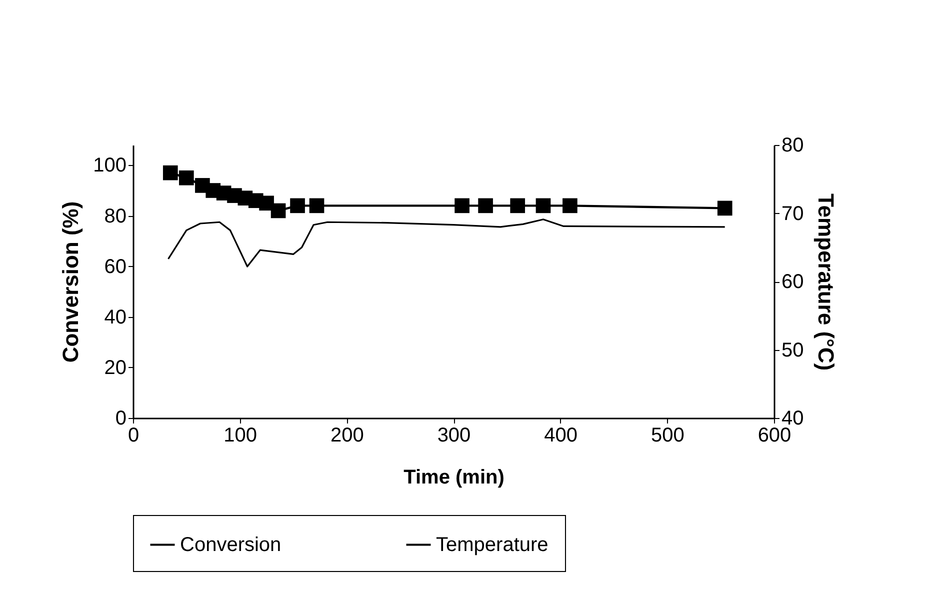 The height and width of the screenshot is (615, 950). What do you see at coordinates (775, 435) in the screenshot?
I see `x-tick-label: 600` at bounding box center [775, 435].